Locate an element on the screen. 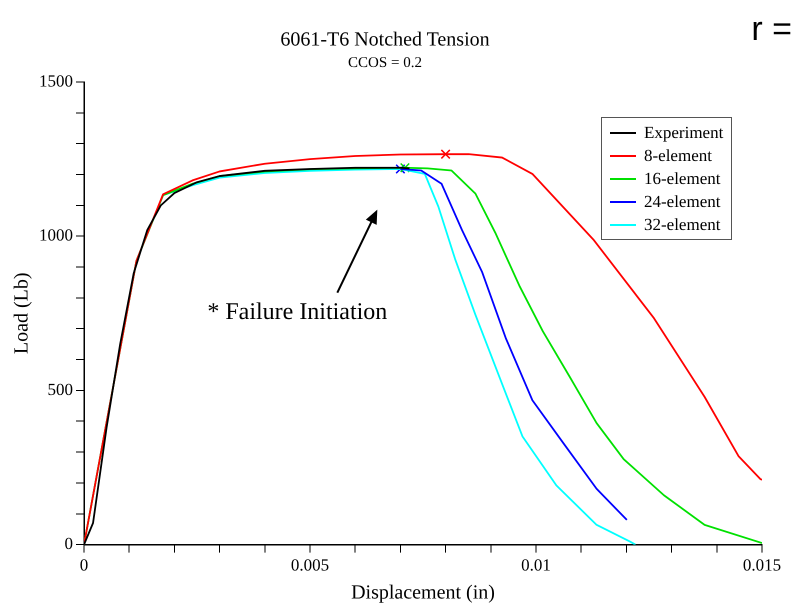 The height and width of the screenshot is (615, 800). x-tick-label: 0.01 is located at coordinates (536, 564).